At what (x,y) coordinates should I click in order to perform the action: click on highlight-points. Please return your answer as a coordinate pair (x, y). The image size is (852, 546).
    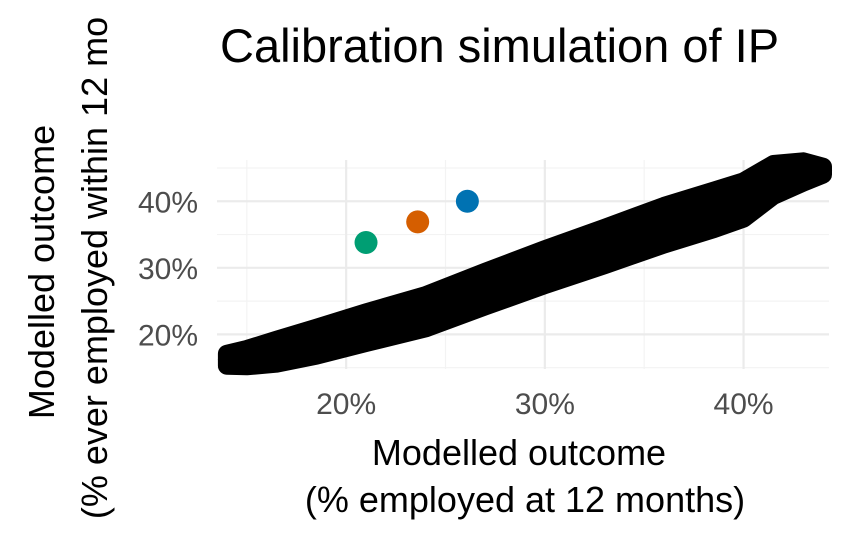
    Looking at the image, I should click on (416, 222).